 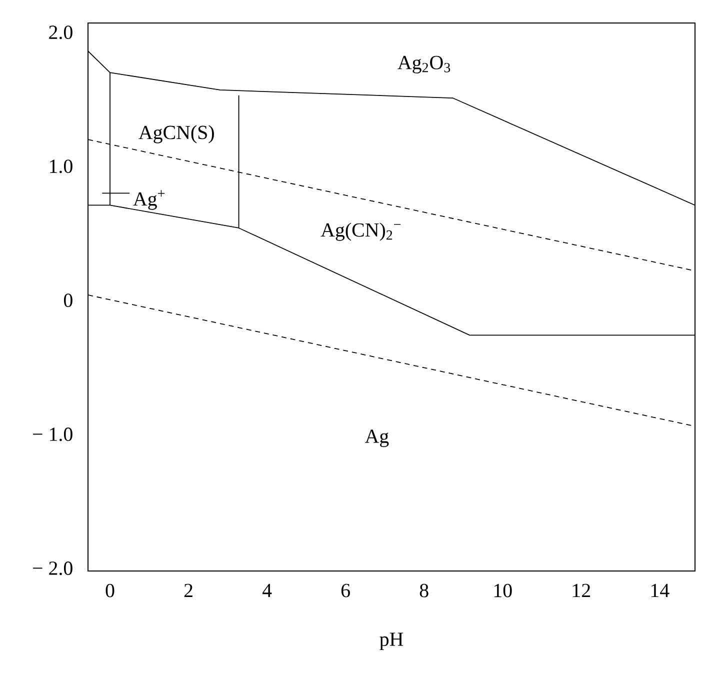 I want to click on x-tick-label: 2, so click(x=188, y=591).